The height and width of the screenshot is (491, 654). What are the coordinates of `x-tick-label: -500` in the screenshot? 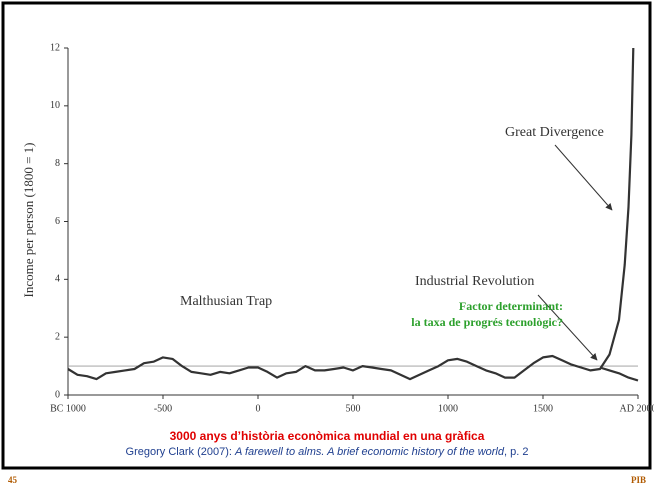 It's located at (163, 408).